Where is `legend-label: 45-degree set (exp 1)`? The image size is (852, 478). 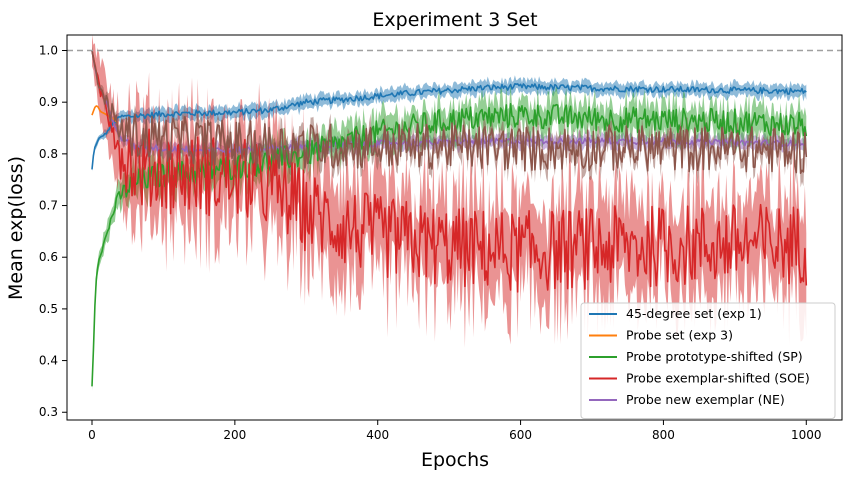 legend-label: 45-degree set (exp 1) is located at coordinates (694, 313).